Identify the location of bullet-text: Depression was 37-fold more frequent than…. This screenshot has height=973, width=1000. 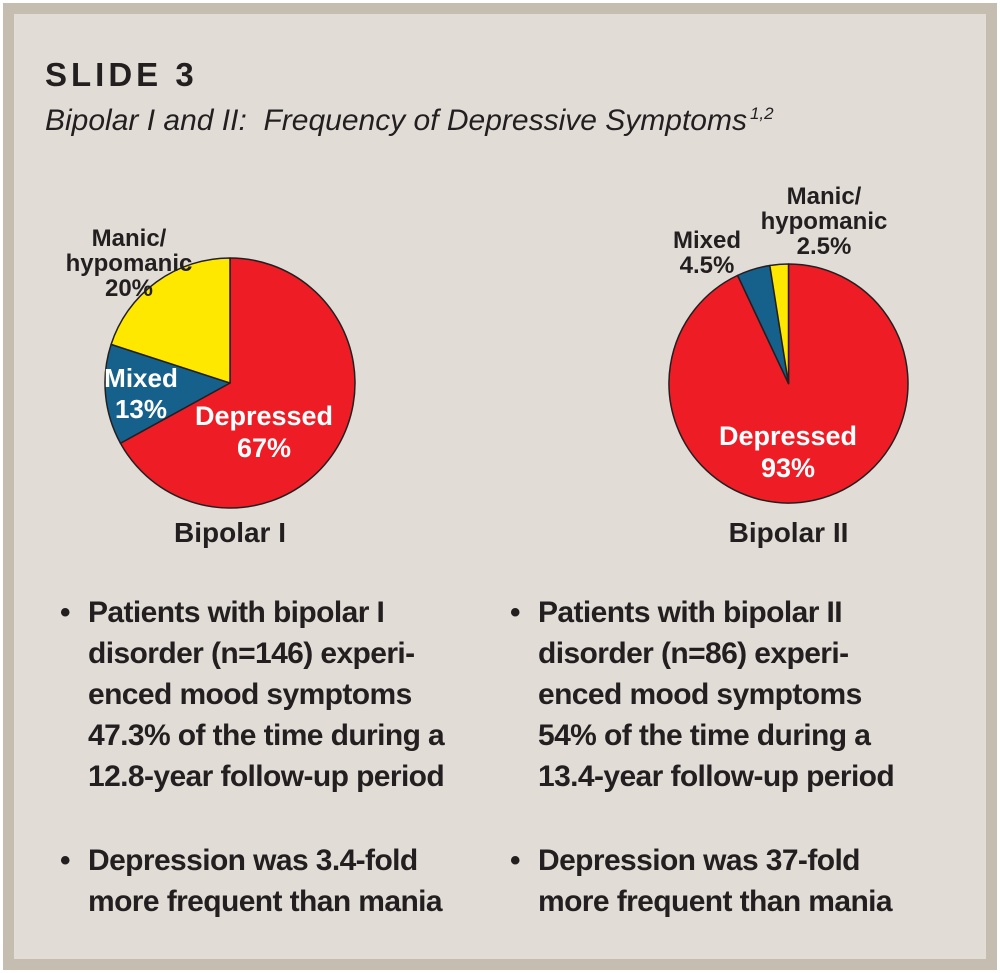
(715, 881).